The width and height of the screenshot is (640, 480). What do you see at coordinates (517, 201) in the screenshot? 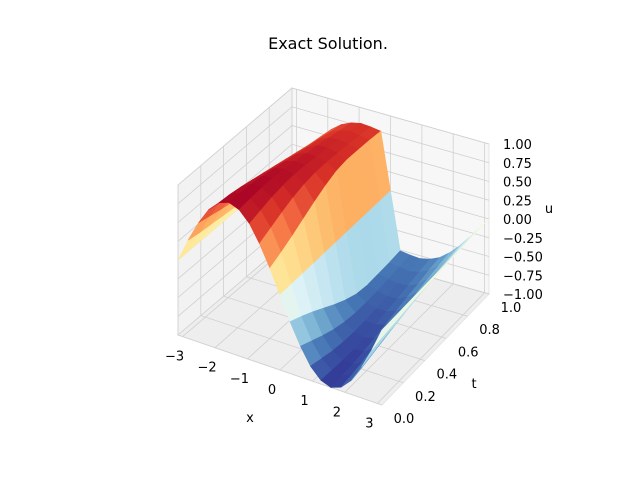
I see `z-tick-label: 0.25` at bounding box center [517, 201].